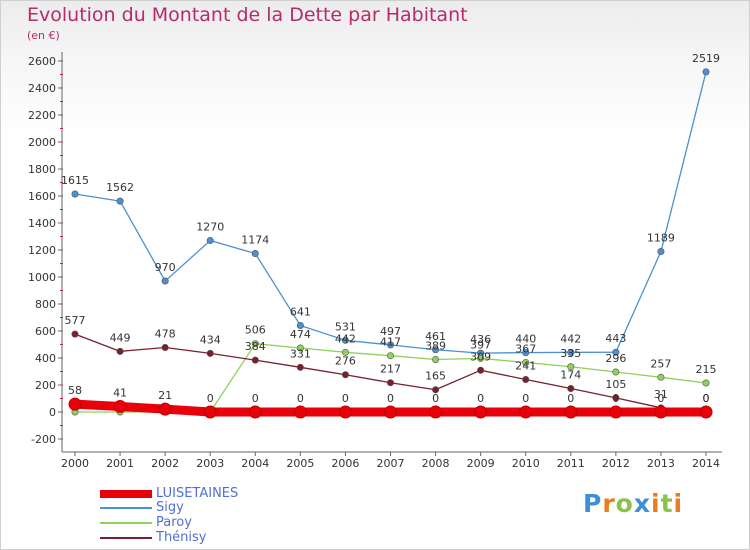 The height and width of the screenshot is (550, 750). I want to click on x-tick-label: 2007, so click(391, 463).